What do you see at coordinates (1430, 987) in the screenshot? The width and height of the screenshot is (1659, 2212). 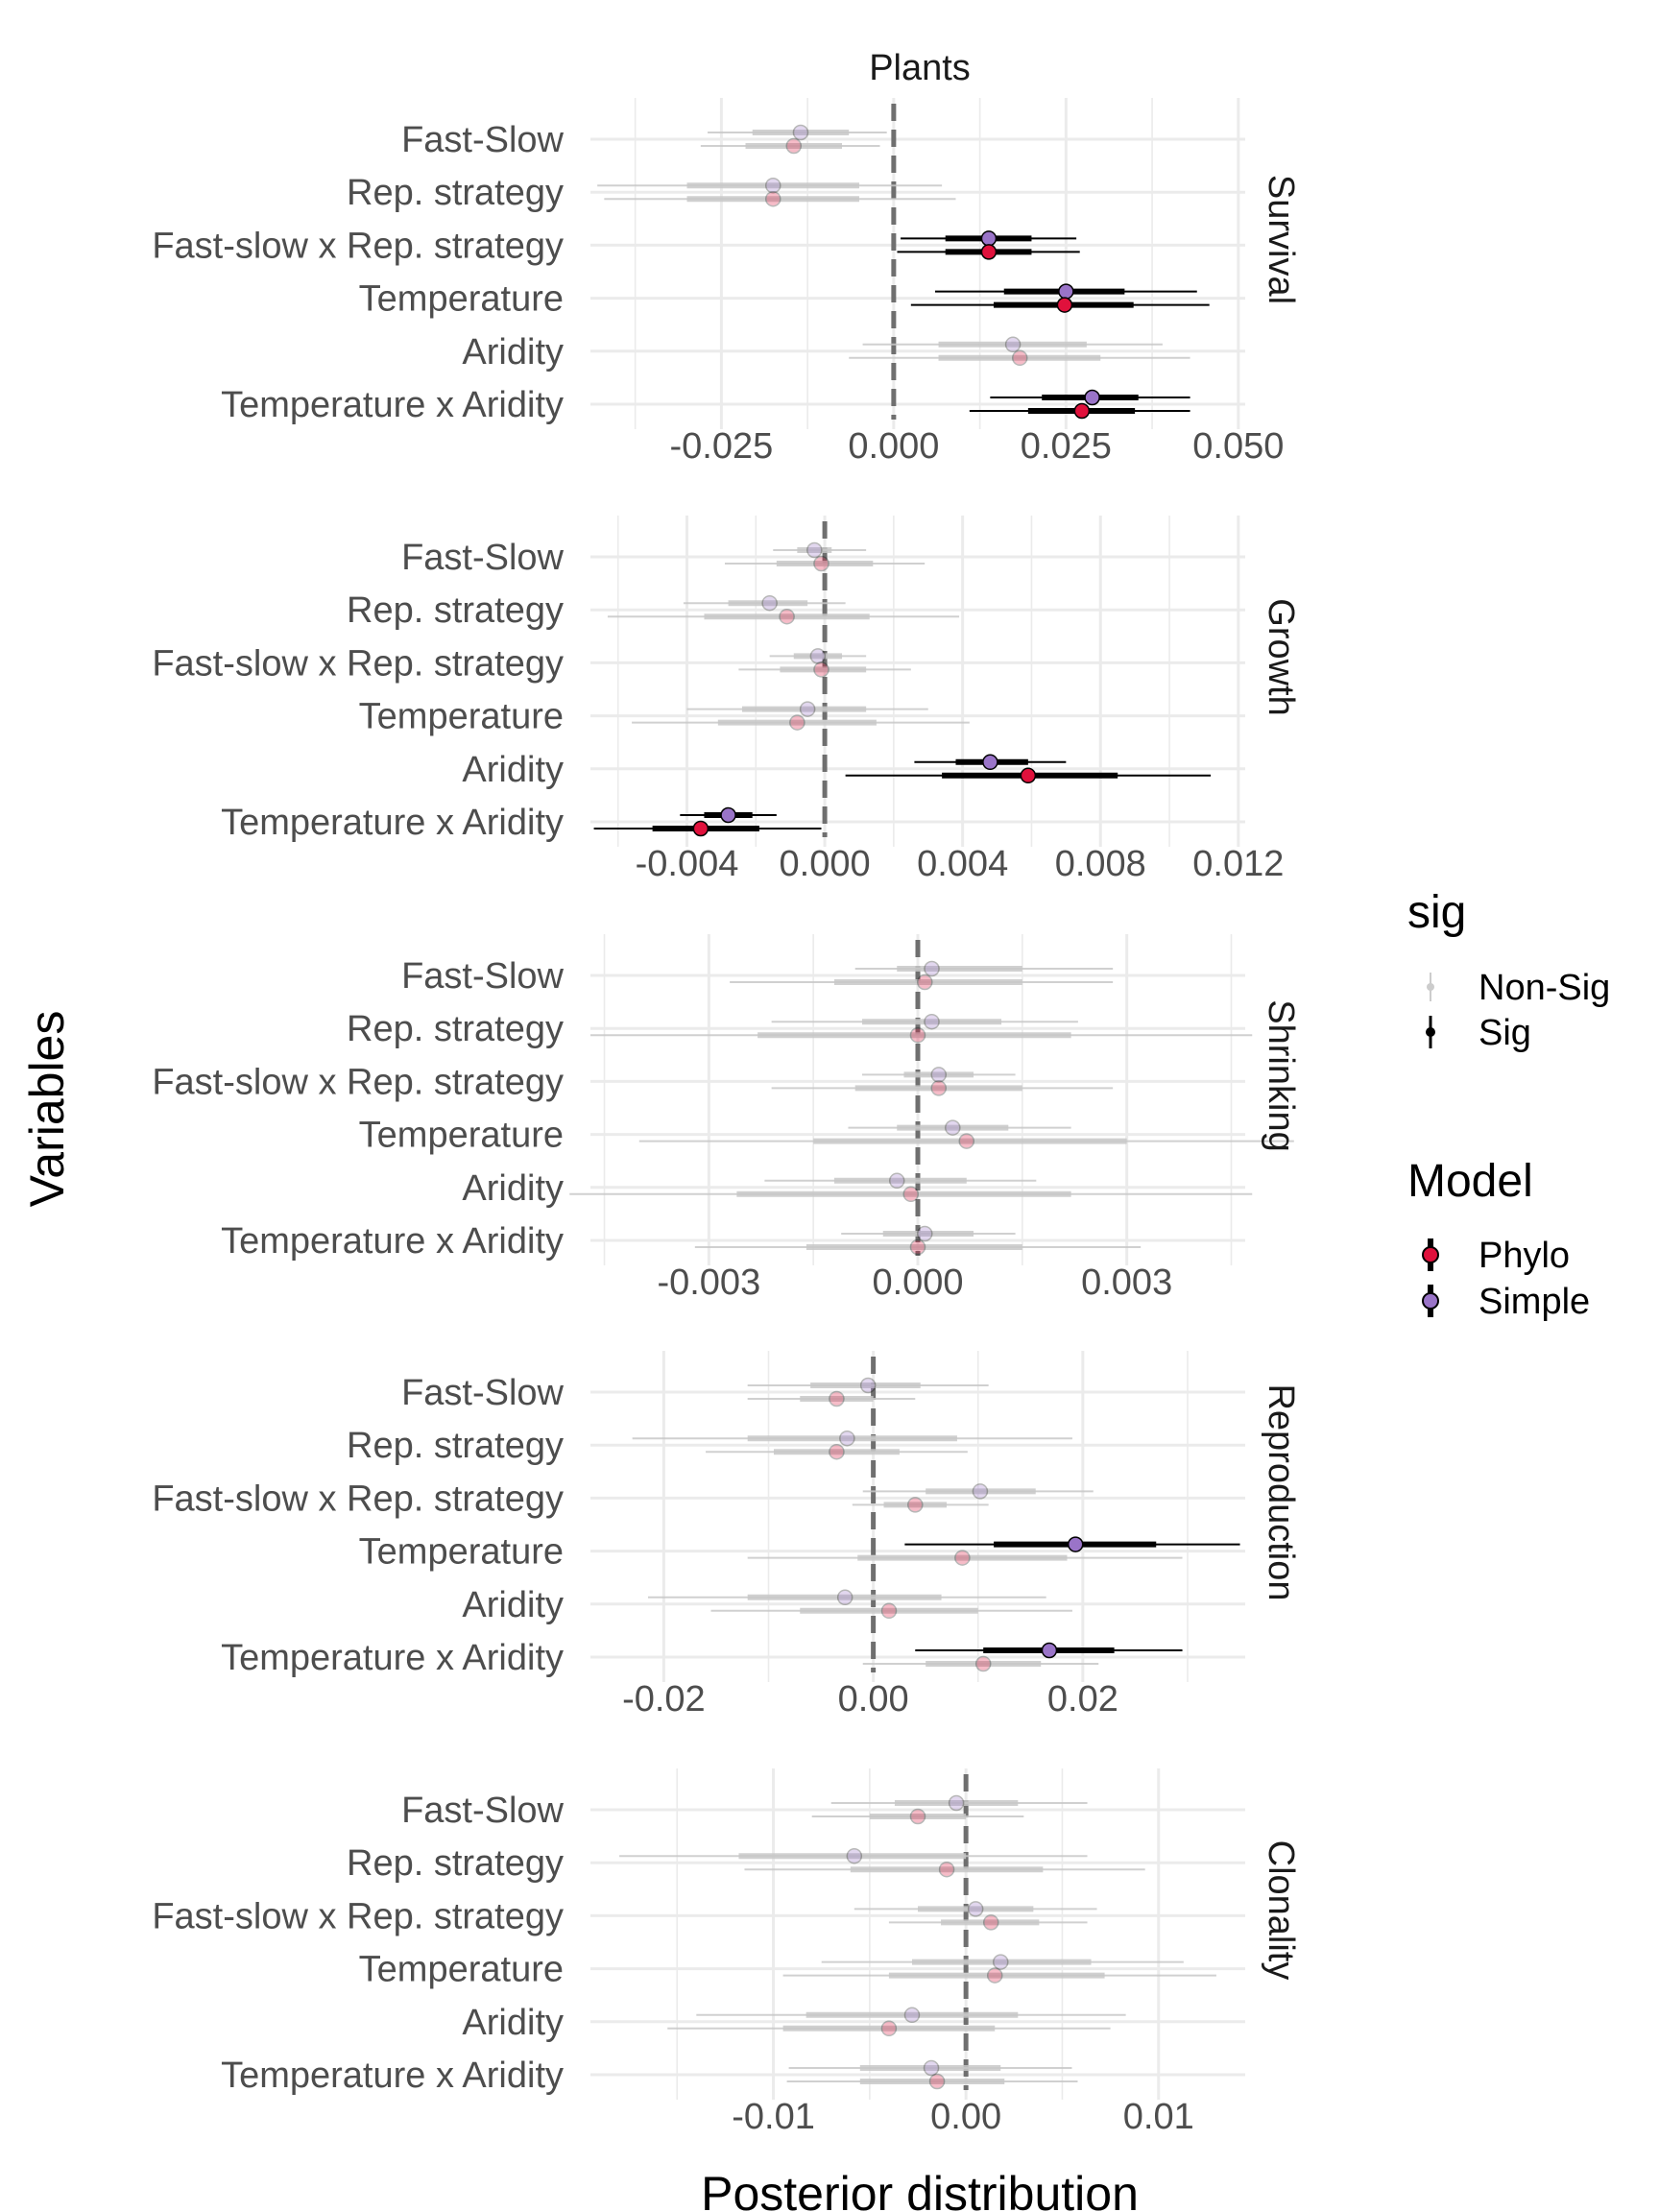 I see `legend-nonsig-key-point` at bounding box center [1430, 987].